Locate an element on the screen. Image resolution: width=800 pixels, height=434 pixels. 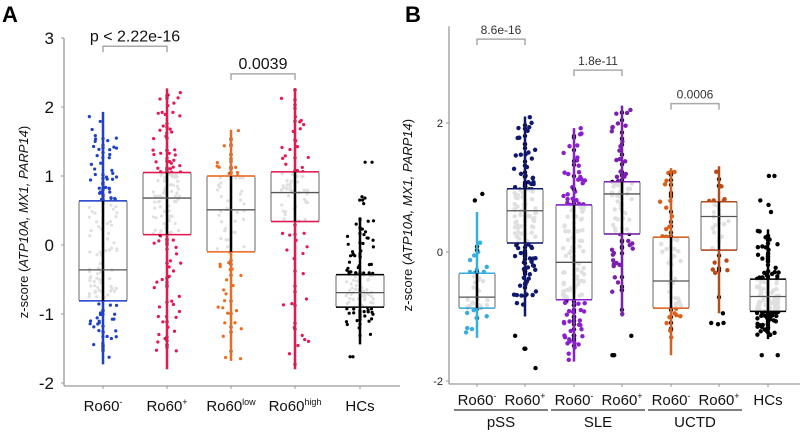
x-tick-label-sup: - is located at coordinates (688, 396).